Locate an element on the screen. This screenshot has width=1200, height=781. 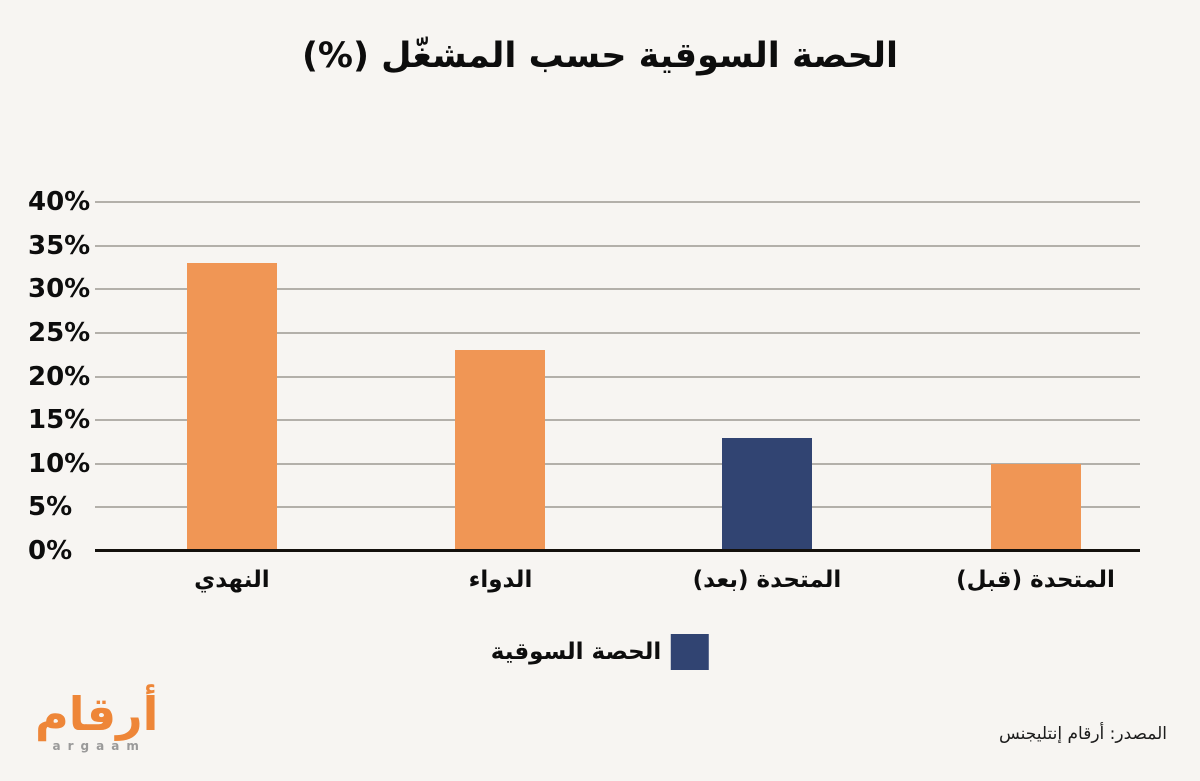
argaam-logo-arabic: أرقام is located at coordinates (97, 714).